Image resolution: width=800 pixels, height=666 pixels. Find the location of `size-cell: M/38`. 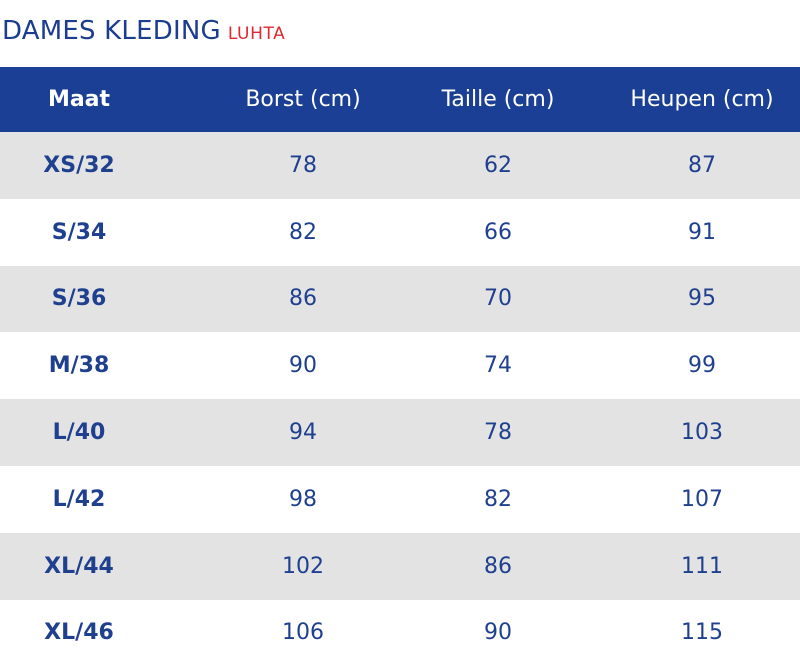

size-cell: M/38 is located at coordinates (107, 366).